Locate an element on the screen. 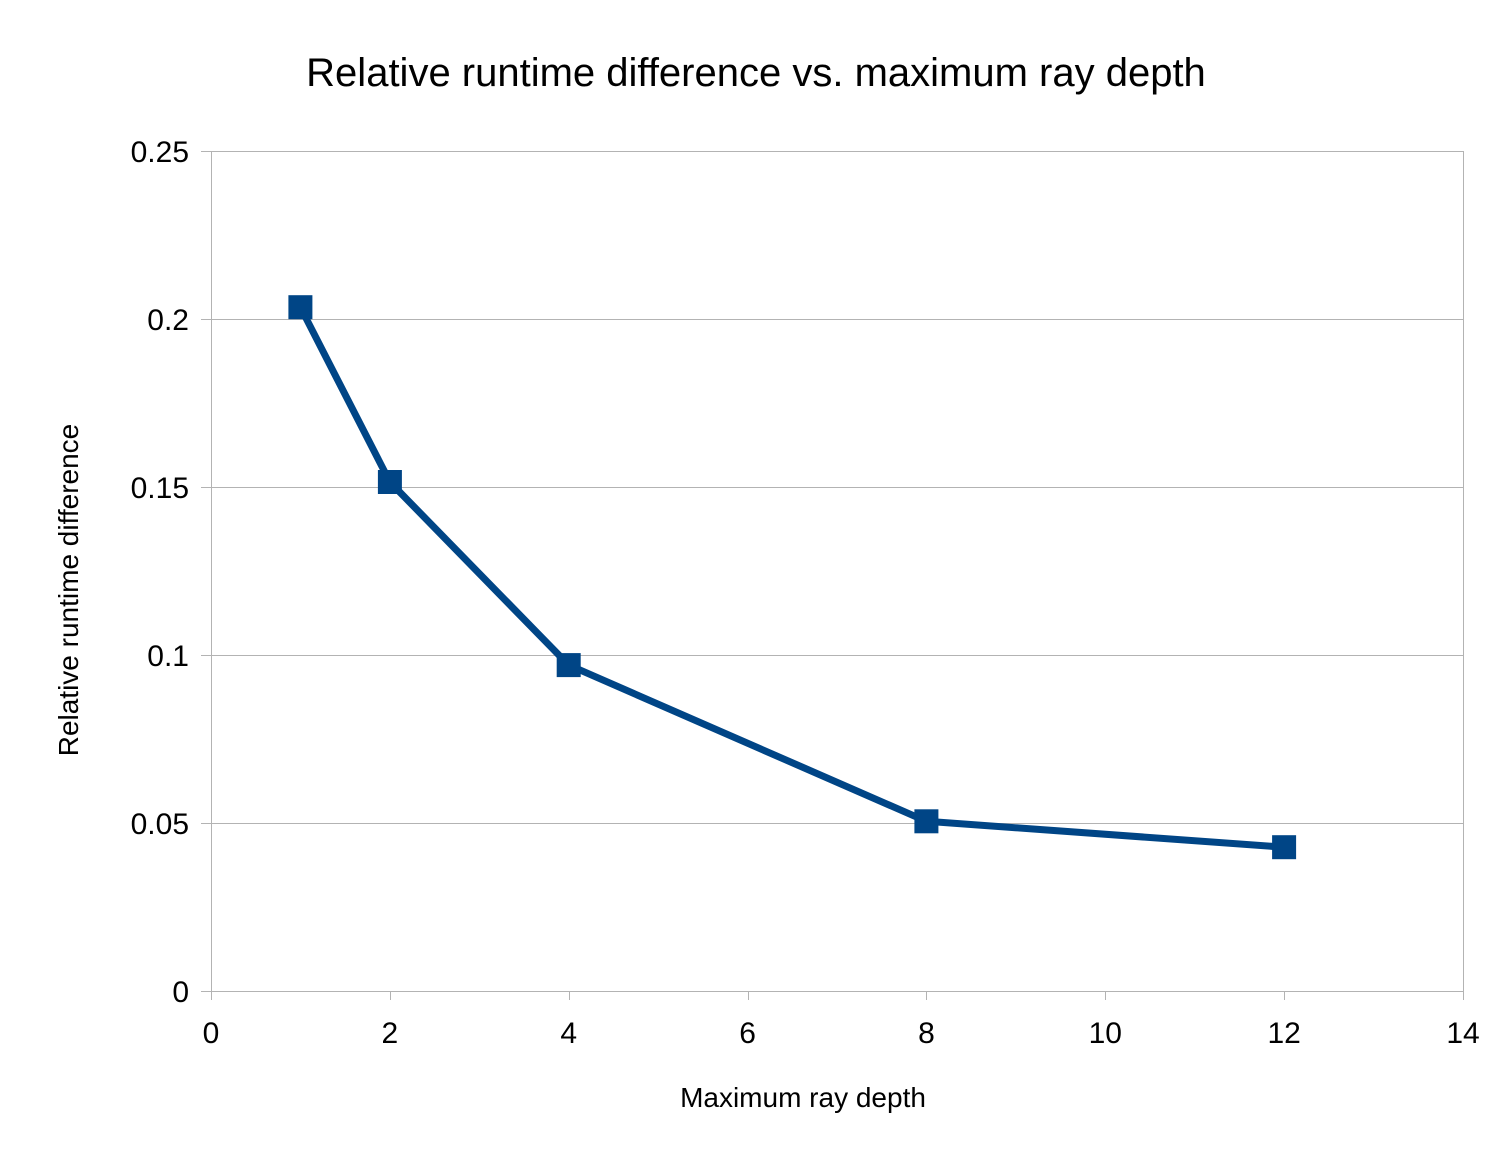  x-tick-label: 14 is located at coordinates (1462, 1033).